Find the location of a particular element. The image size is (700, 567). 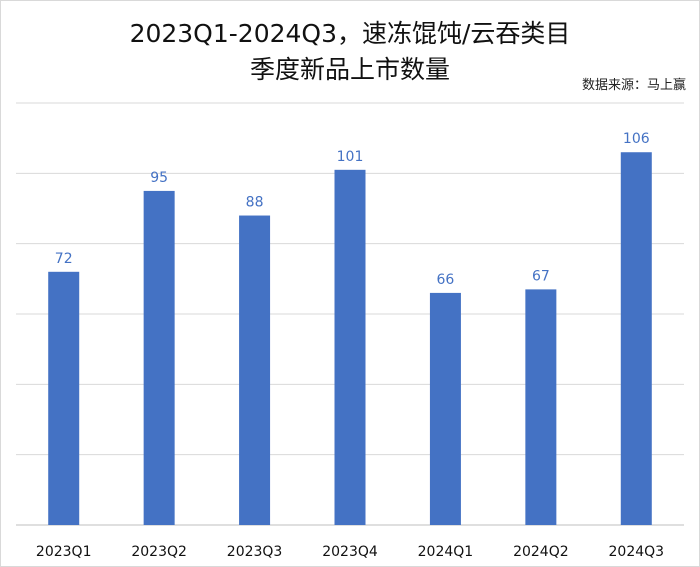

x-tick-label-2024Q1: 2024Q1 is located at coordinates (446, 552).